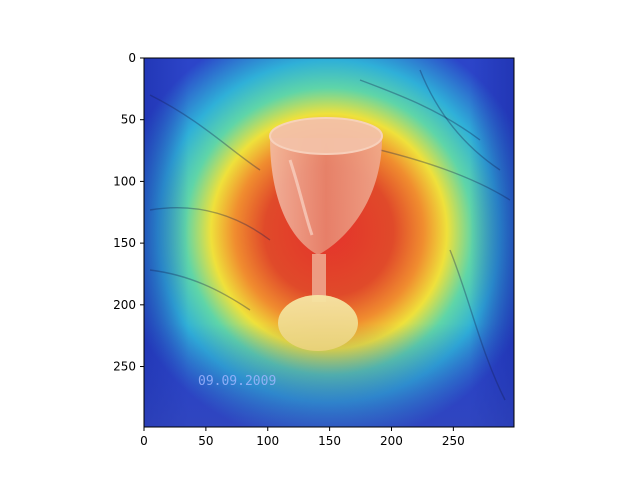 The width and height of the screenshot is (640, 480). What do you see at coordinates (267, 441) in the screenshot?
I see `x-tick-label: 100` at bounding box center [267, 441].